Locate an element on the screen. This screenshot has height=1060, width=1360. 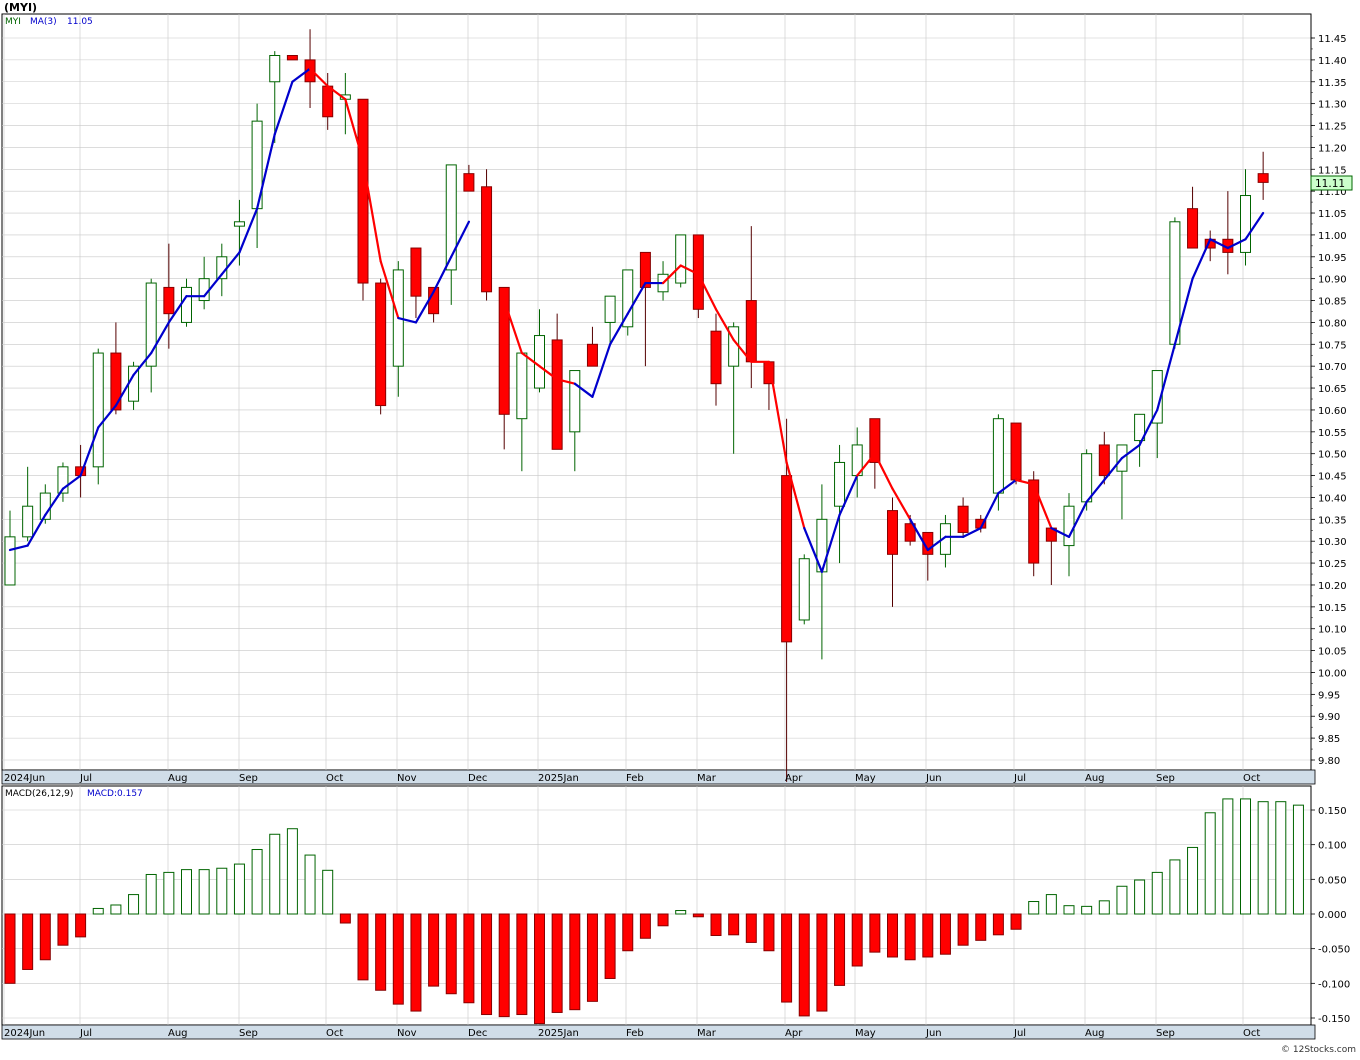
macd-x-tick-label: 2025Jan is located at coordinates (558, 1033).